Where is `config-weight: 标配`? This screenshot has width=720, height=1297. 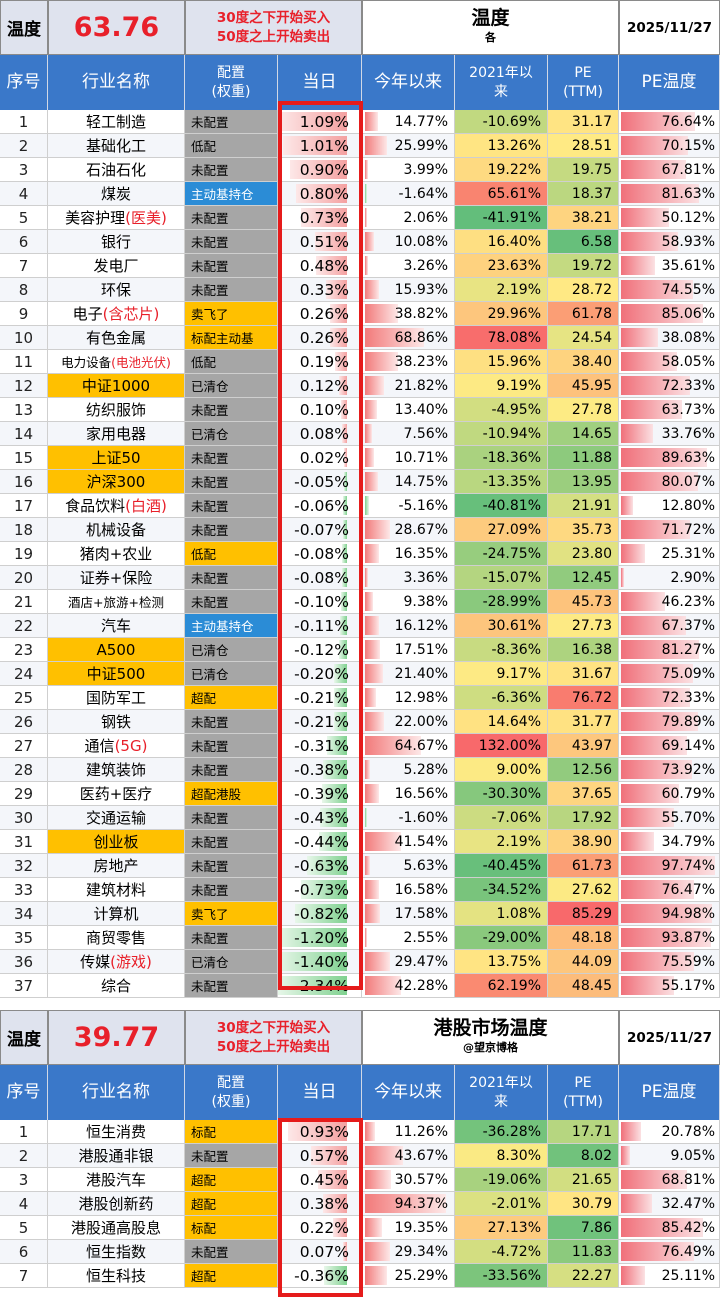 config-weight: 标配 is located at coordinates (231, 1132).